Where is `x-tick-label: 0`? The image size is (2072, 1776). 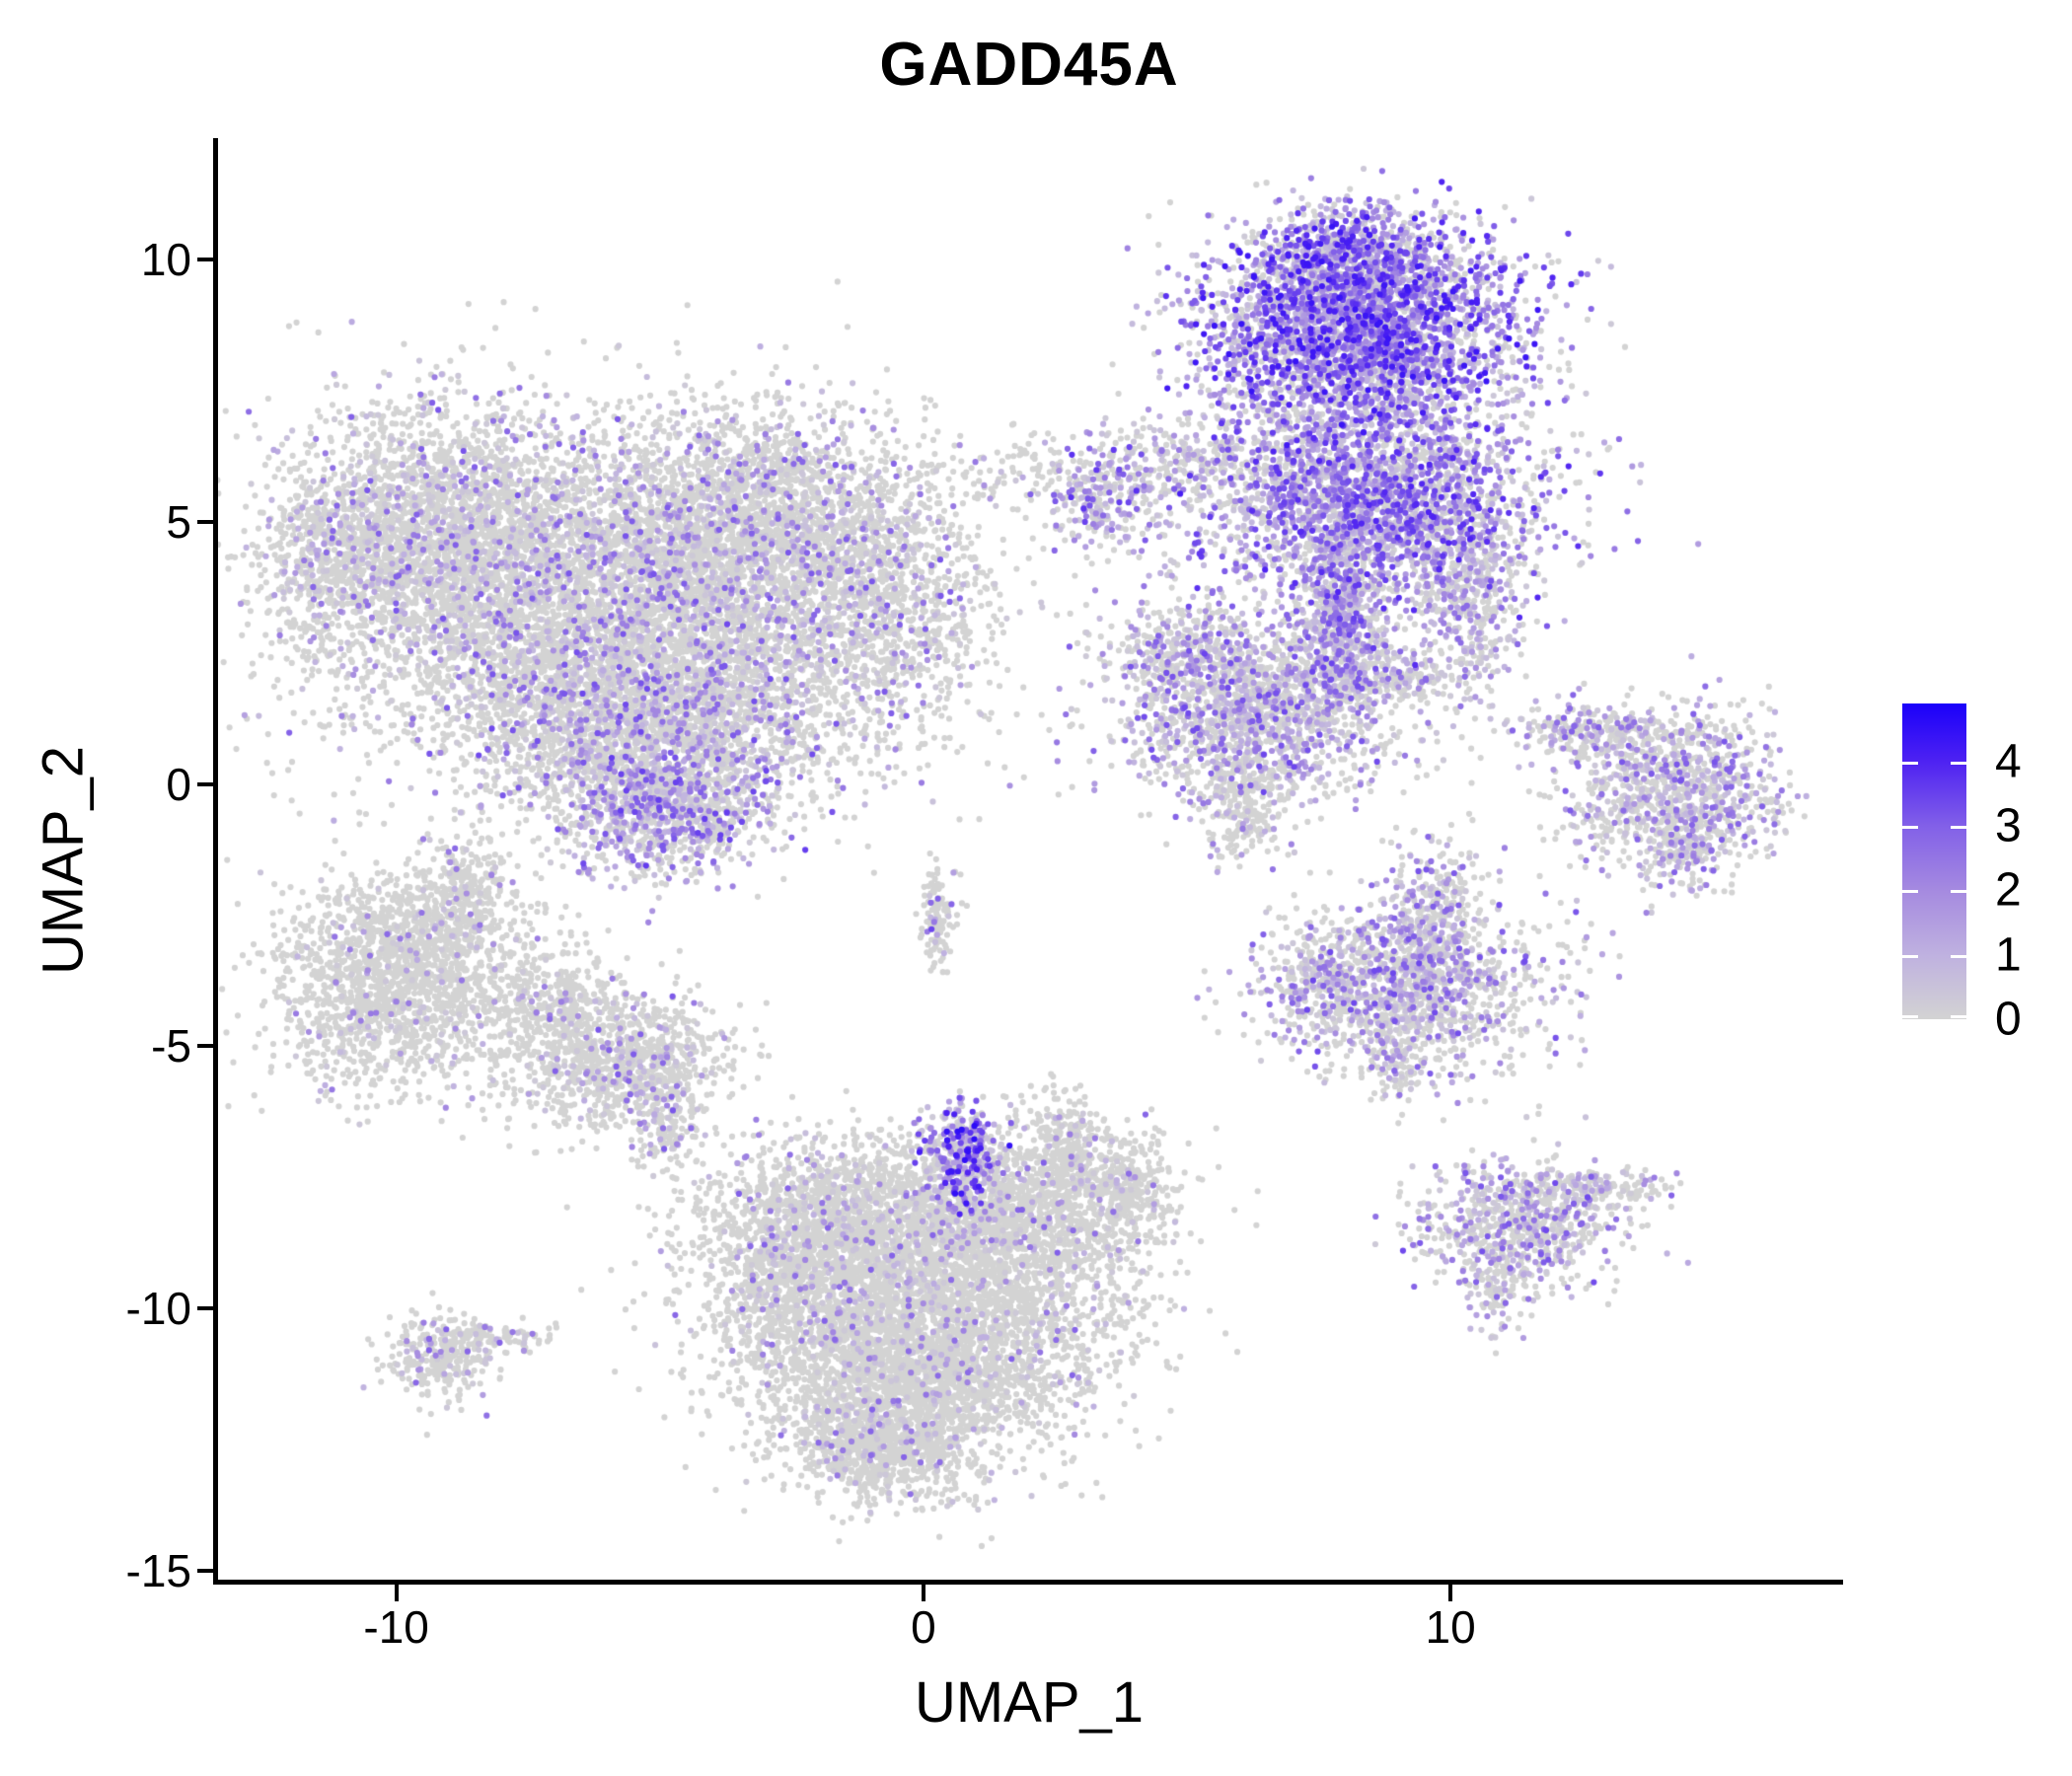
x-tick-label: 0 is located at coordinates (924, 1627).